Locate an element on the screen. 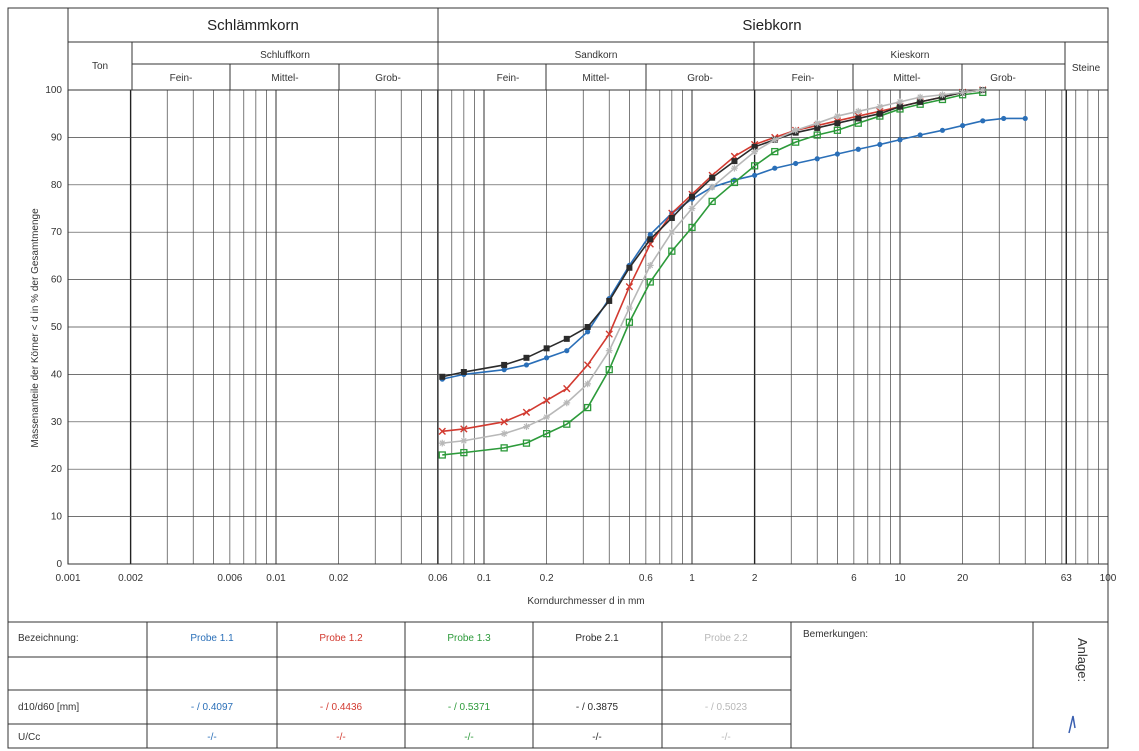 Image resolution: width=1139 pixels, height=751 pixels. header-kieskorn: Kieskorn is located at coordinates (910, 55).